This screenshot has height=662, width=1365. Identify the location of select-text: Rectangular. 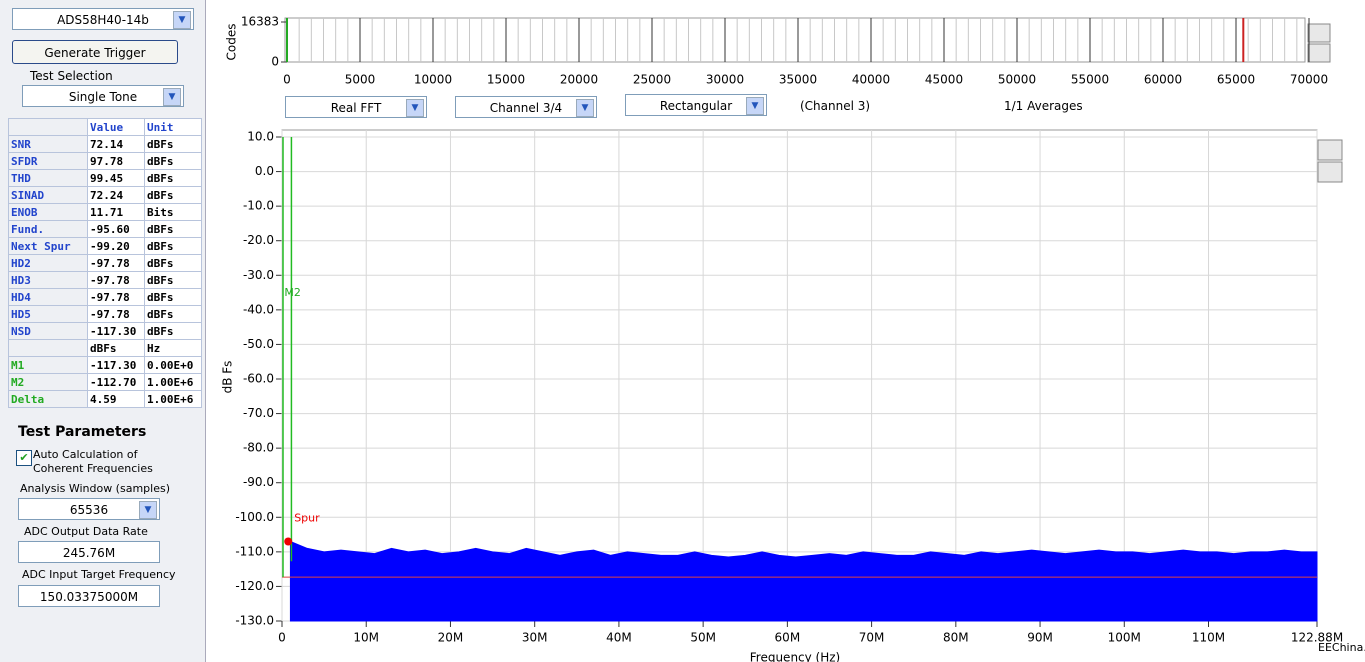
(696, 106).